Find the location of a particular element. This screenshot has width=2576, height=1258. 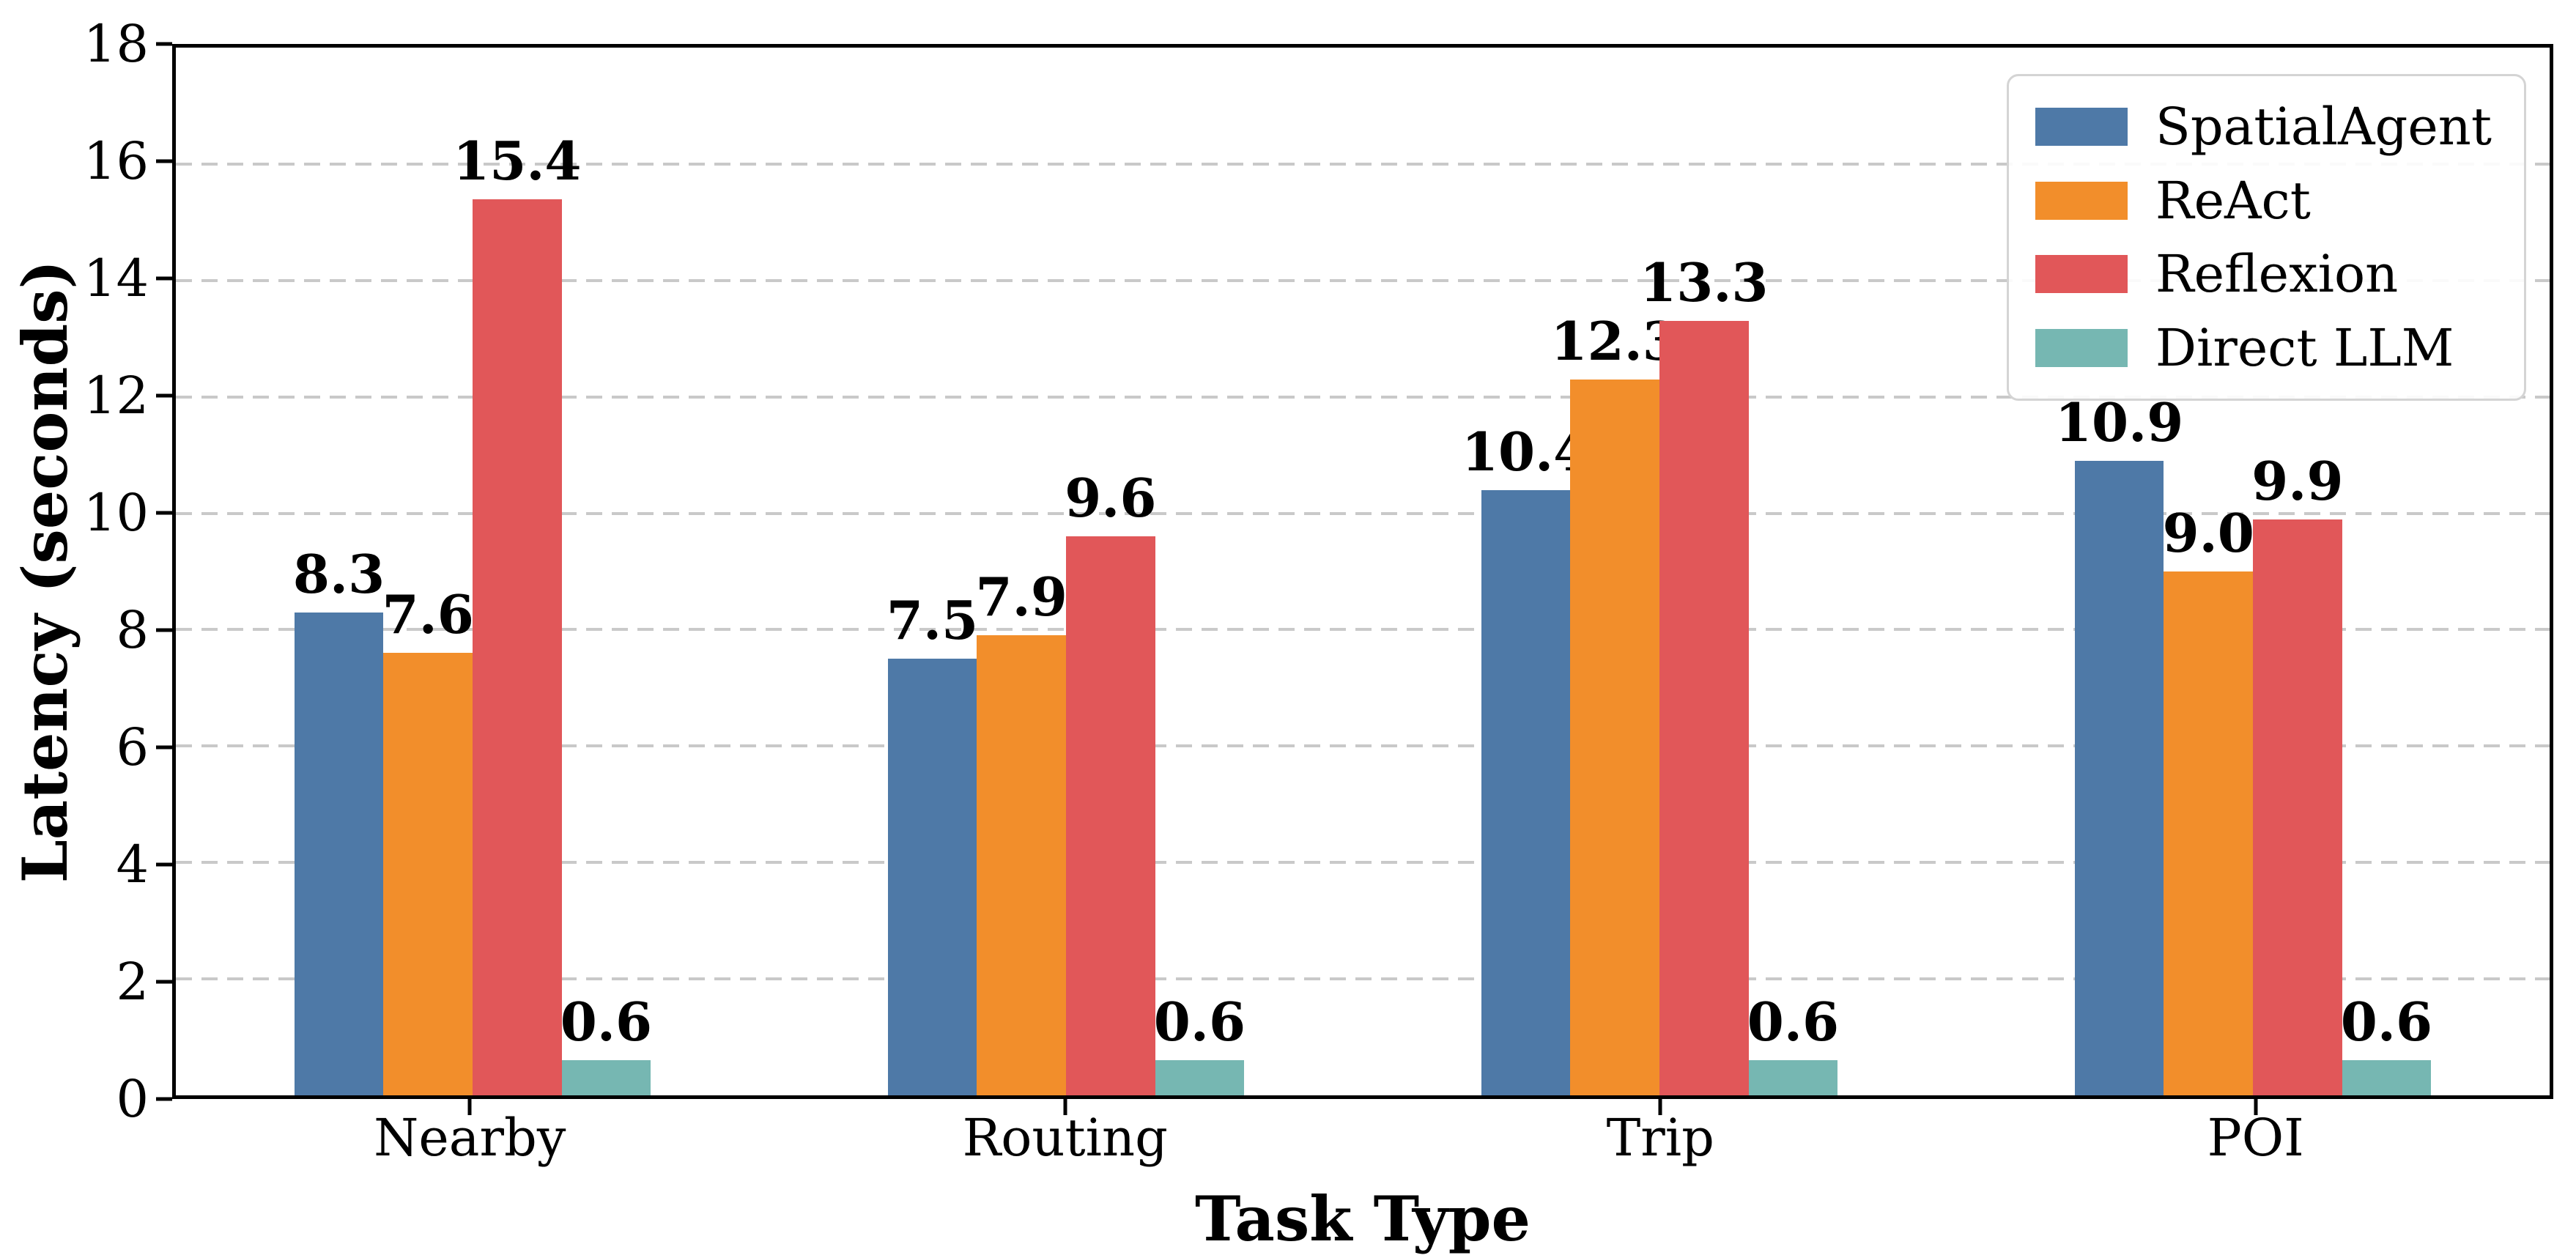

legend-label: SpatialAgent is located at coordinates (2323, 127).